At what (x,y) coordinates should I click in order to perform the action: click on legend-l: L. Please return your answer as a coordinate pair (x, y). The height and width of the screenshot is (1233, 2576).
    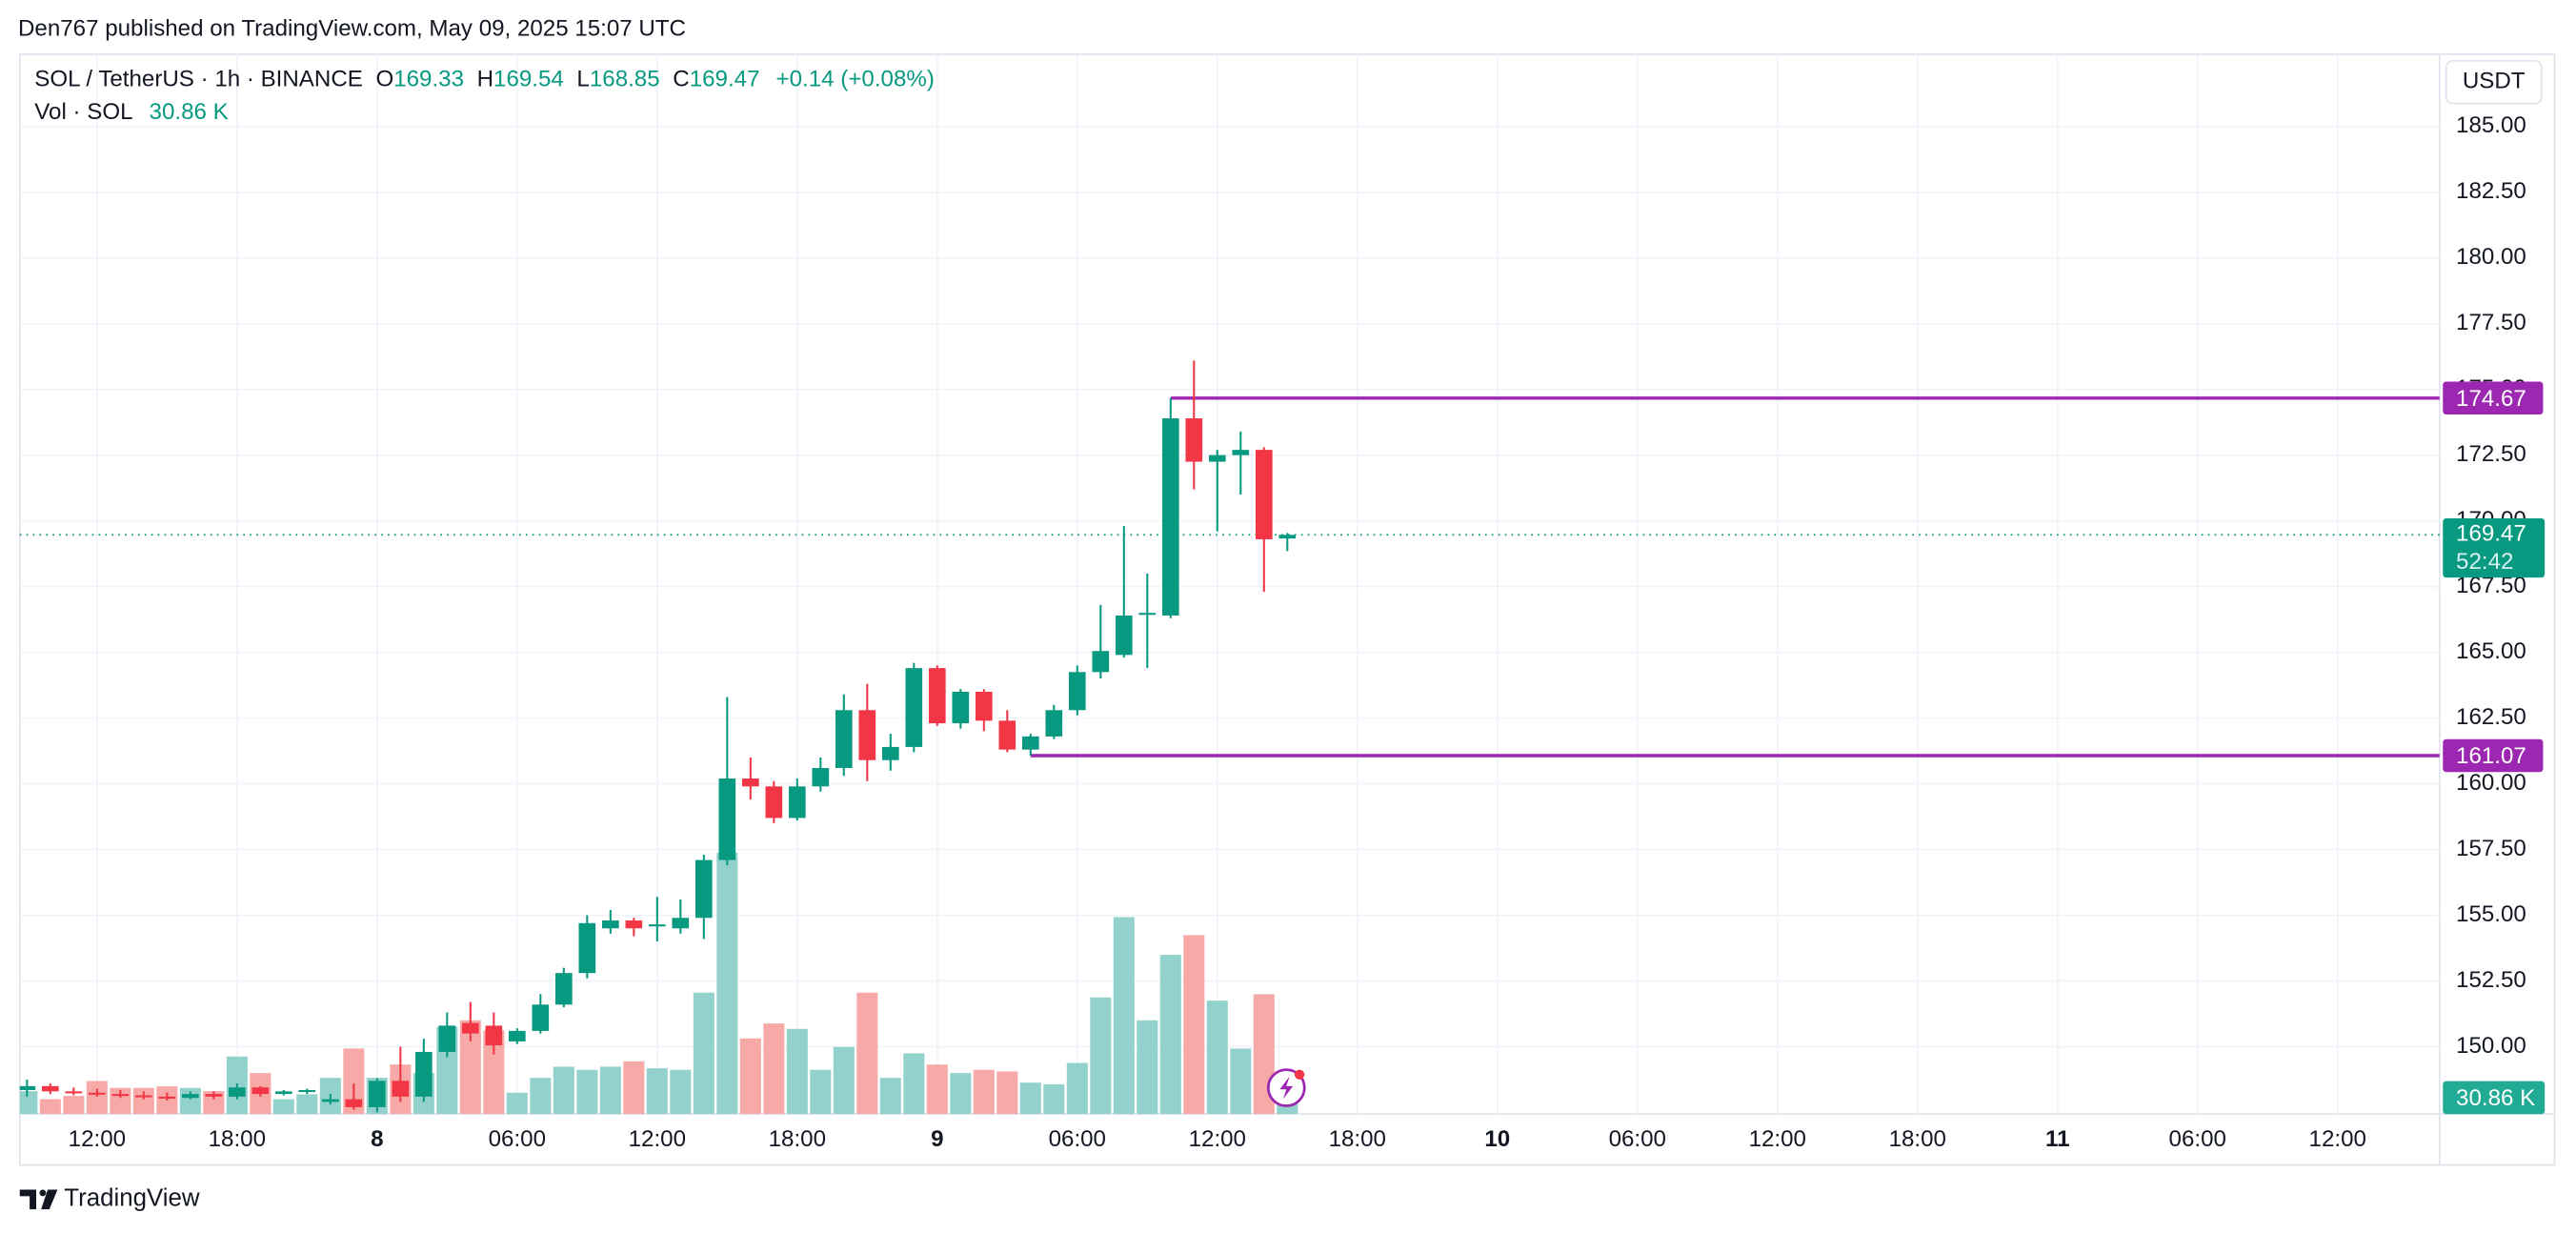
    Looking at the image, I should click on (582, 79).